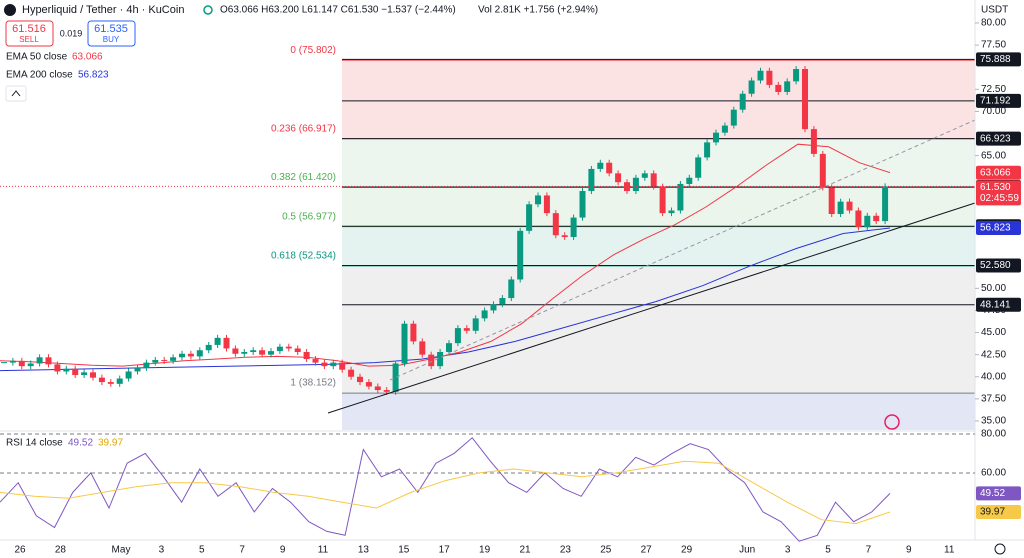 The width and height of the screenshot is (1024, 558). I want to click on market-status, so click(208, 10).